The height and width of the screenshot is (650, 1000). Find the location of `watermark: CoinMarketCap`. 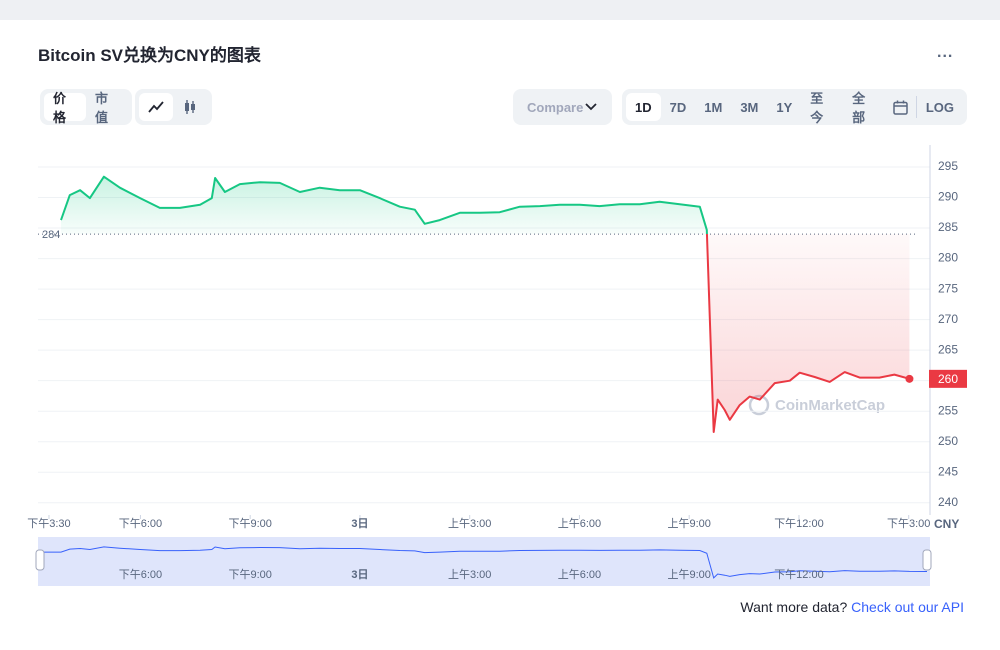

watermark: CoinMarketCap is located at coordinates (830, 405).